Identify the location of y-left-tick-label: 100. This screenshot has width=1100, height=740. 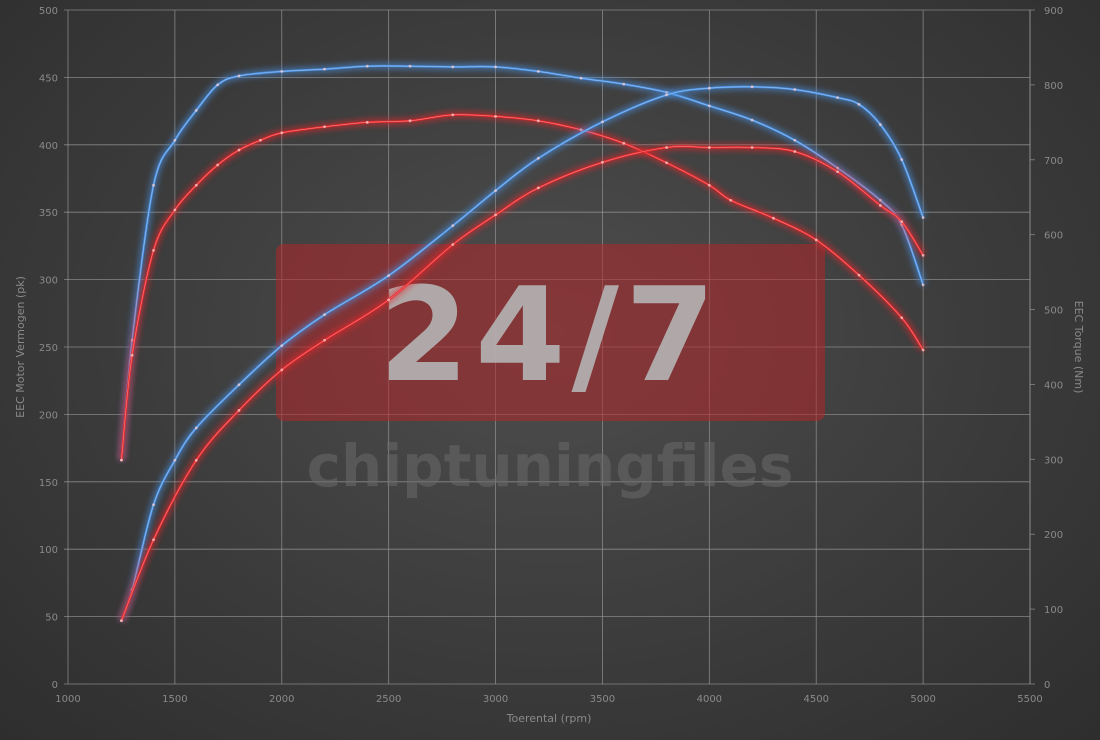
(48, 550).